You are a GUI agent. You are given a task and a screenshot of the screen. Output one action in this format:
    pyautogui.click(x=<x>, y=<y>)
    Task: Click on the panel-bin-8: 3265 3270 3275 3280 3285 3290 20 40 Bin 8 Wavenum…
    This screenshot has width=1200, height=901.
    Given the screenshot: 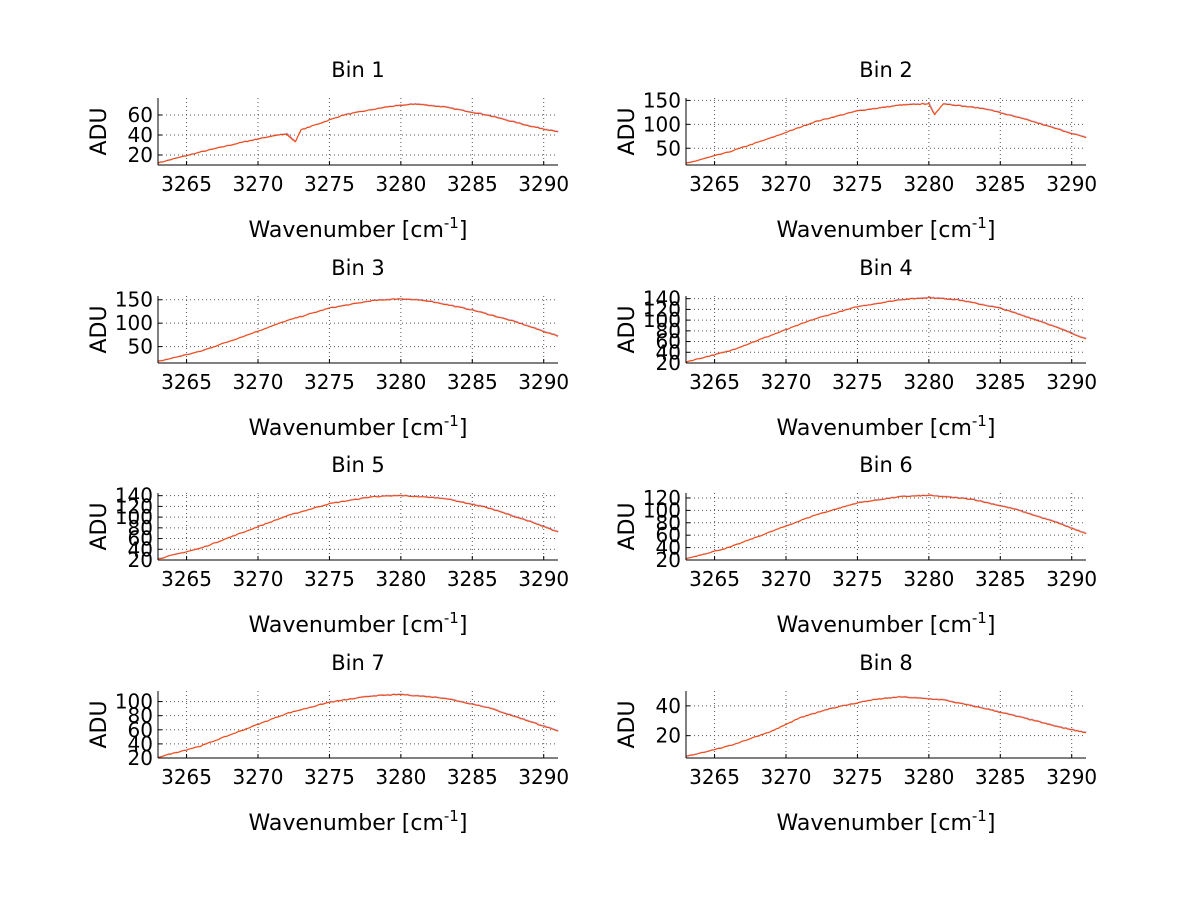 What is the action you would take?
    pyautogui.click(x=856, y=743)
    